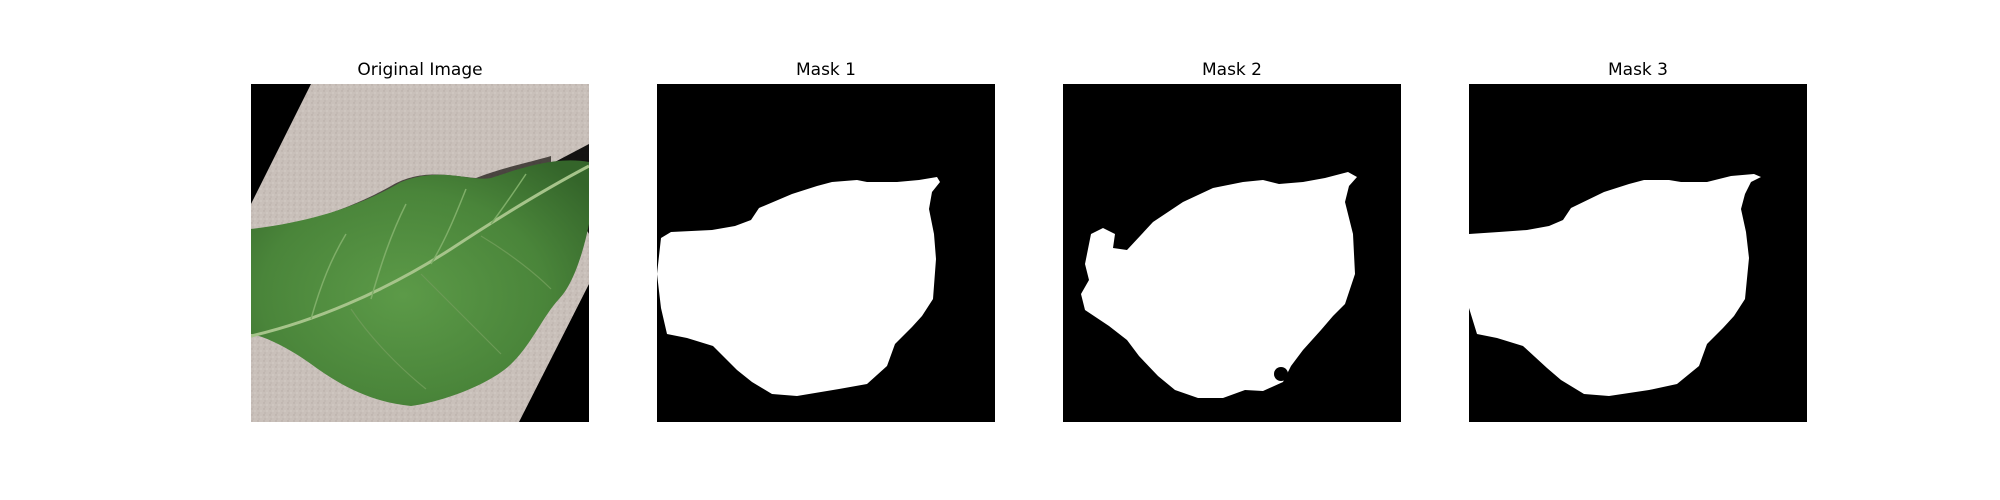  I want to click on panel-mask-2: Mask 2, so click(1232, 239).